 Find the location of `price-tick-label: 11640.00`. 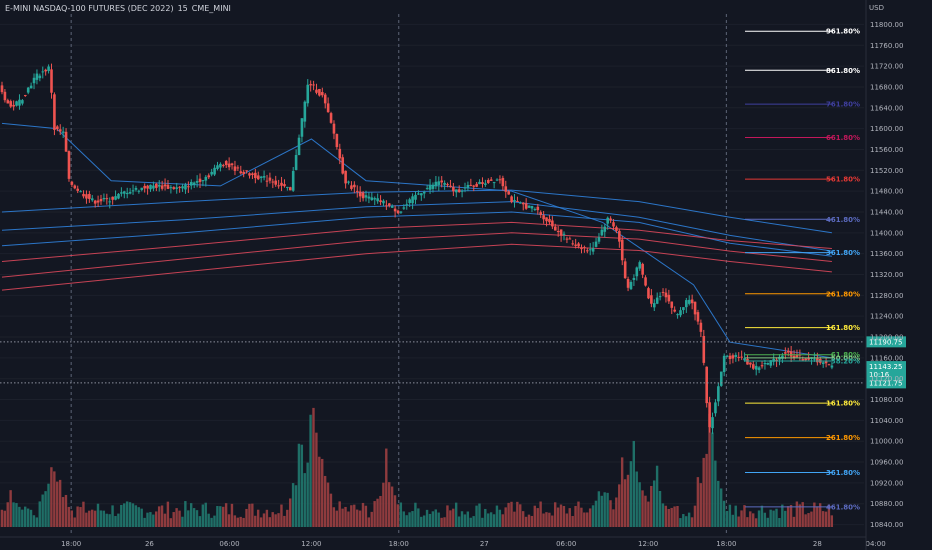

price-tick-label: 11640.00 is located at coordinates (886, 108).